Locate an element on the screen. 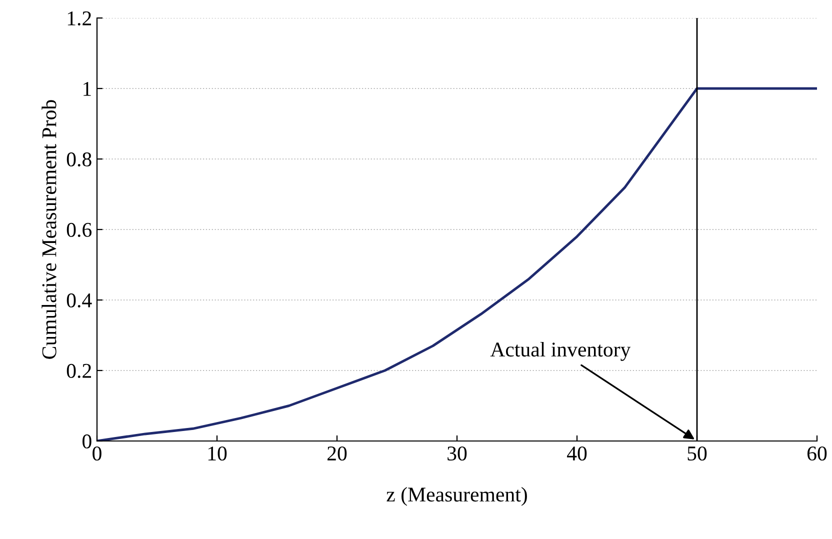 The height and width of the screenshot is (539, 832). x-tick-label: 30 is located at coordinates (457, 453).